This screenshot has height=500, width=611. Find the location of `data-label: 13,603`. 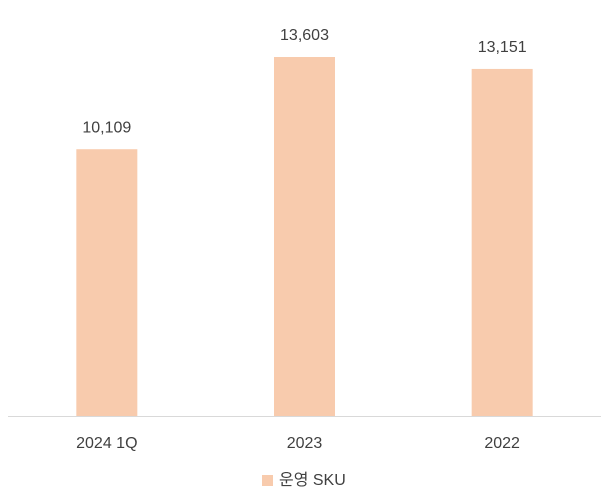

data-label: 13,603 is located at coordinates (304, 35).